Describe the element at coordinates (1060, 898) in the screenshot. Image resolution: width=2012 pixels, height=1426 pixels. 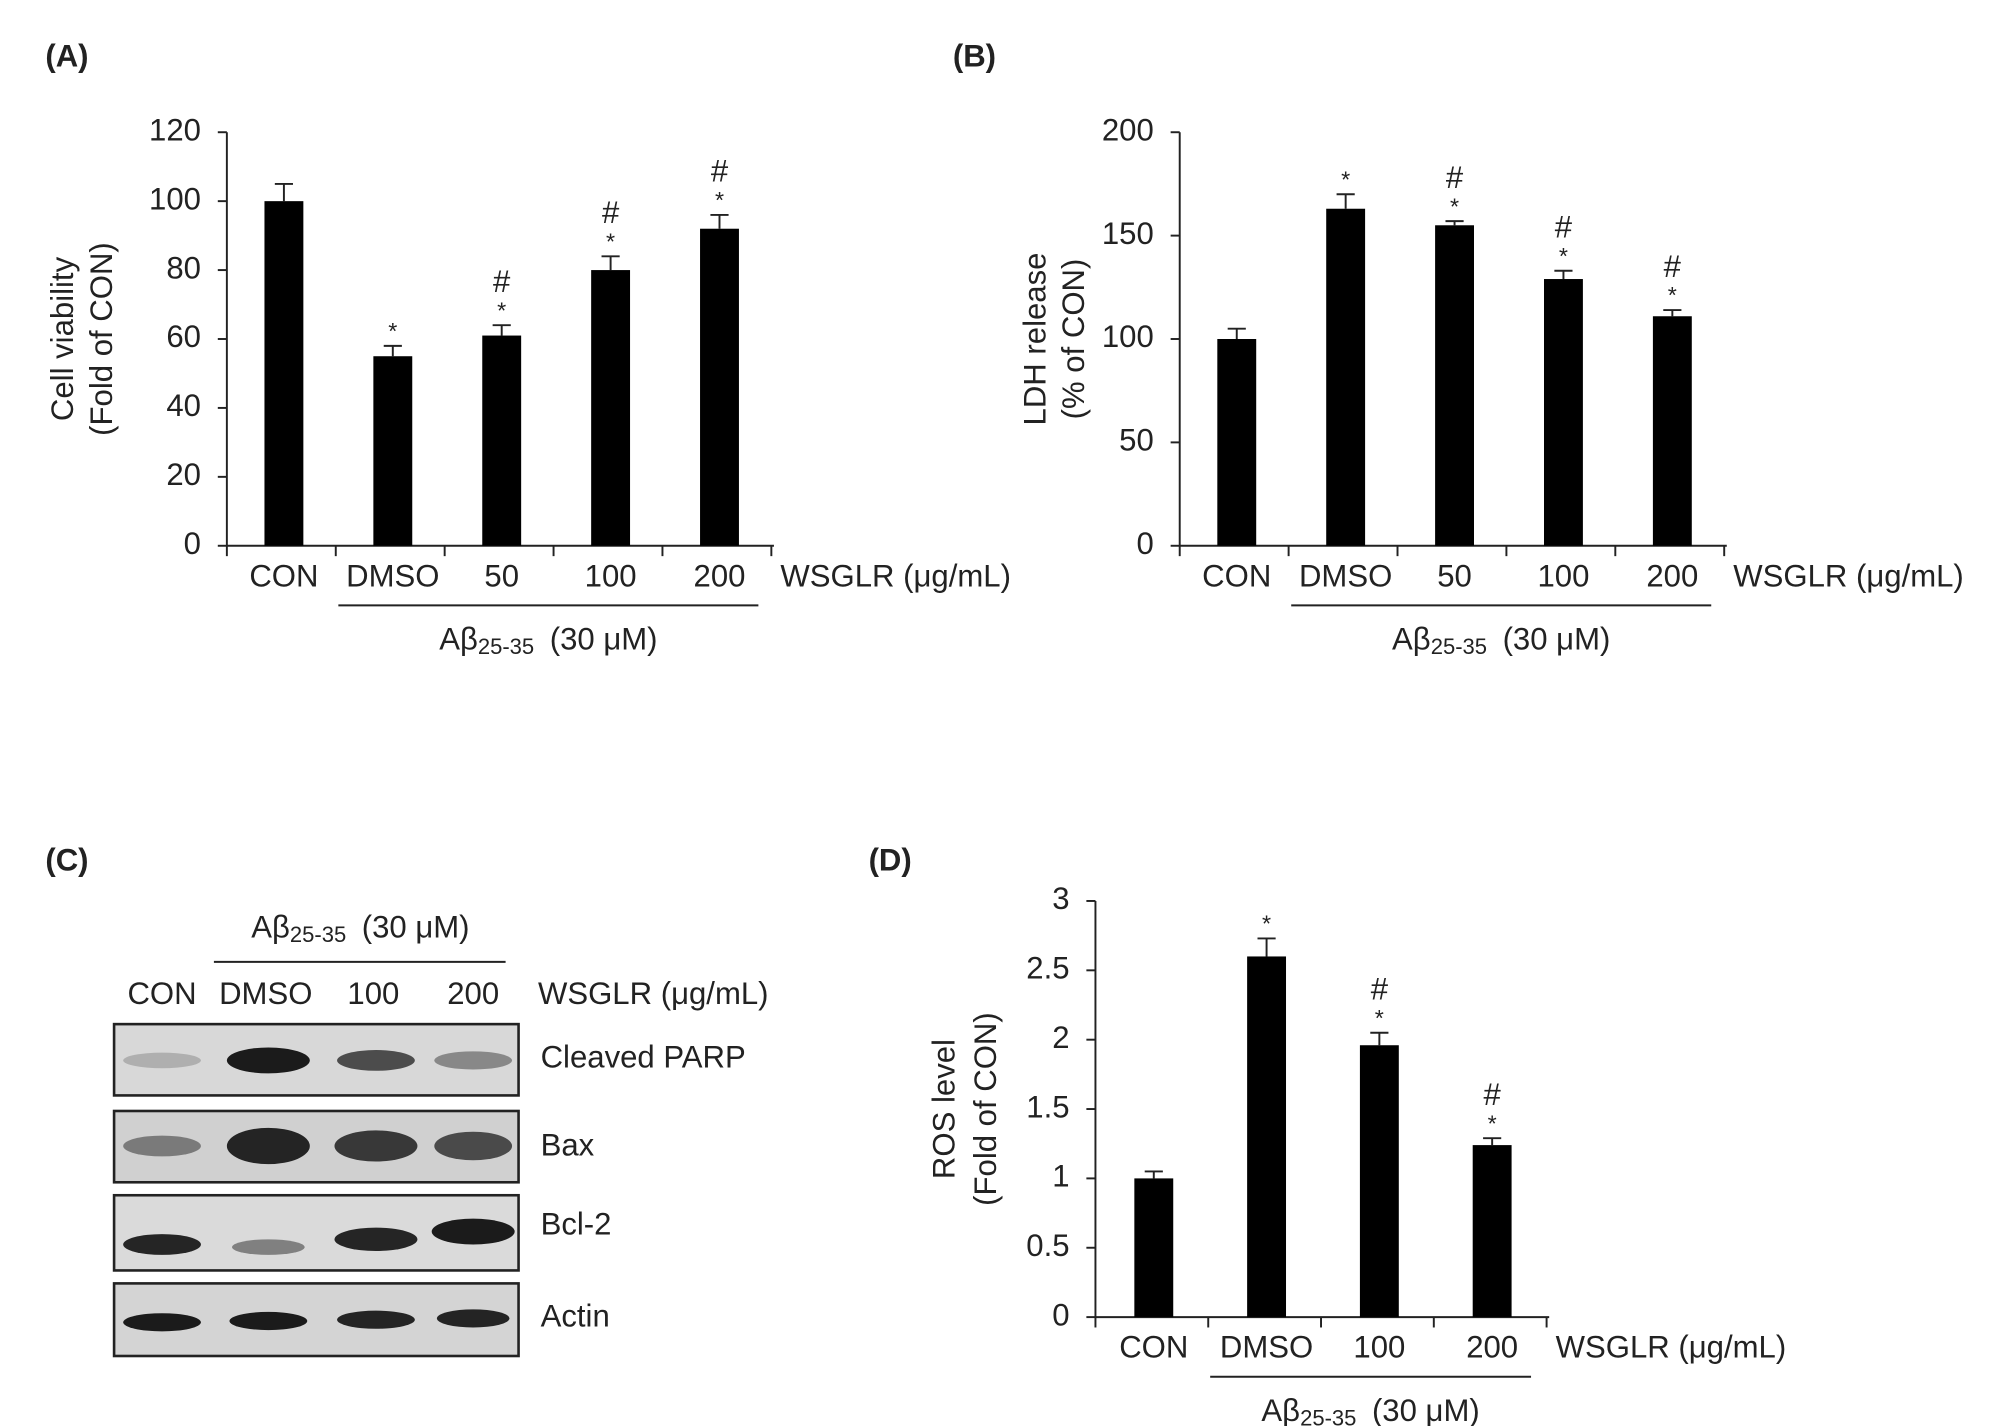
I see `y-tick-label: 3` at that location.